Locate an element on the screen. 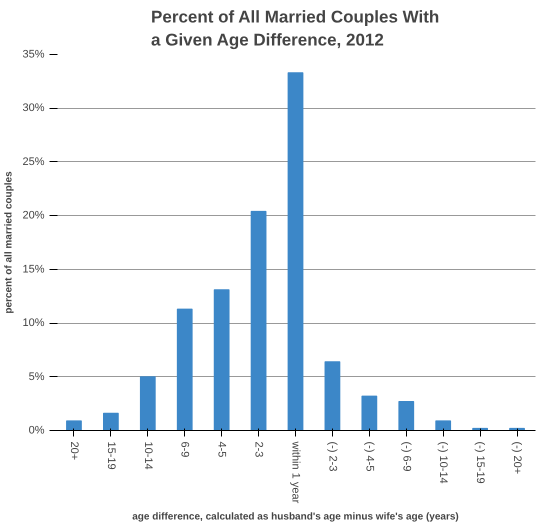 This screenshot has width=540, height=525. x-tick-label: (-) 4-5 is located at coordinates (369, 457).